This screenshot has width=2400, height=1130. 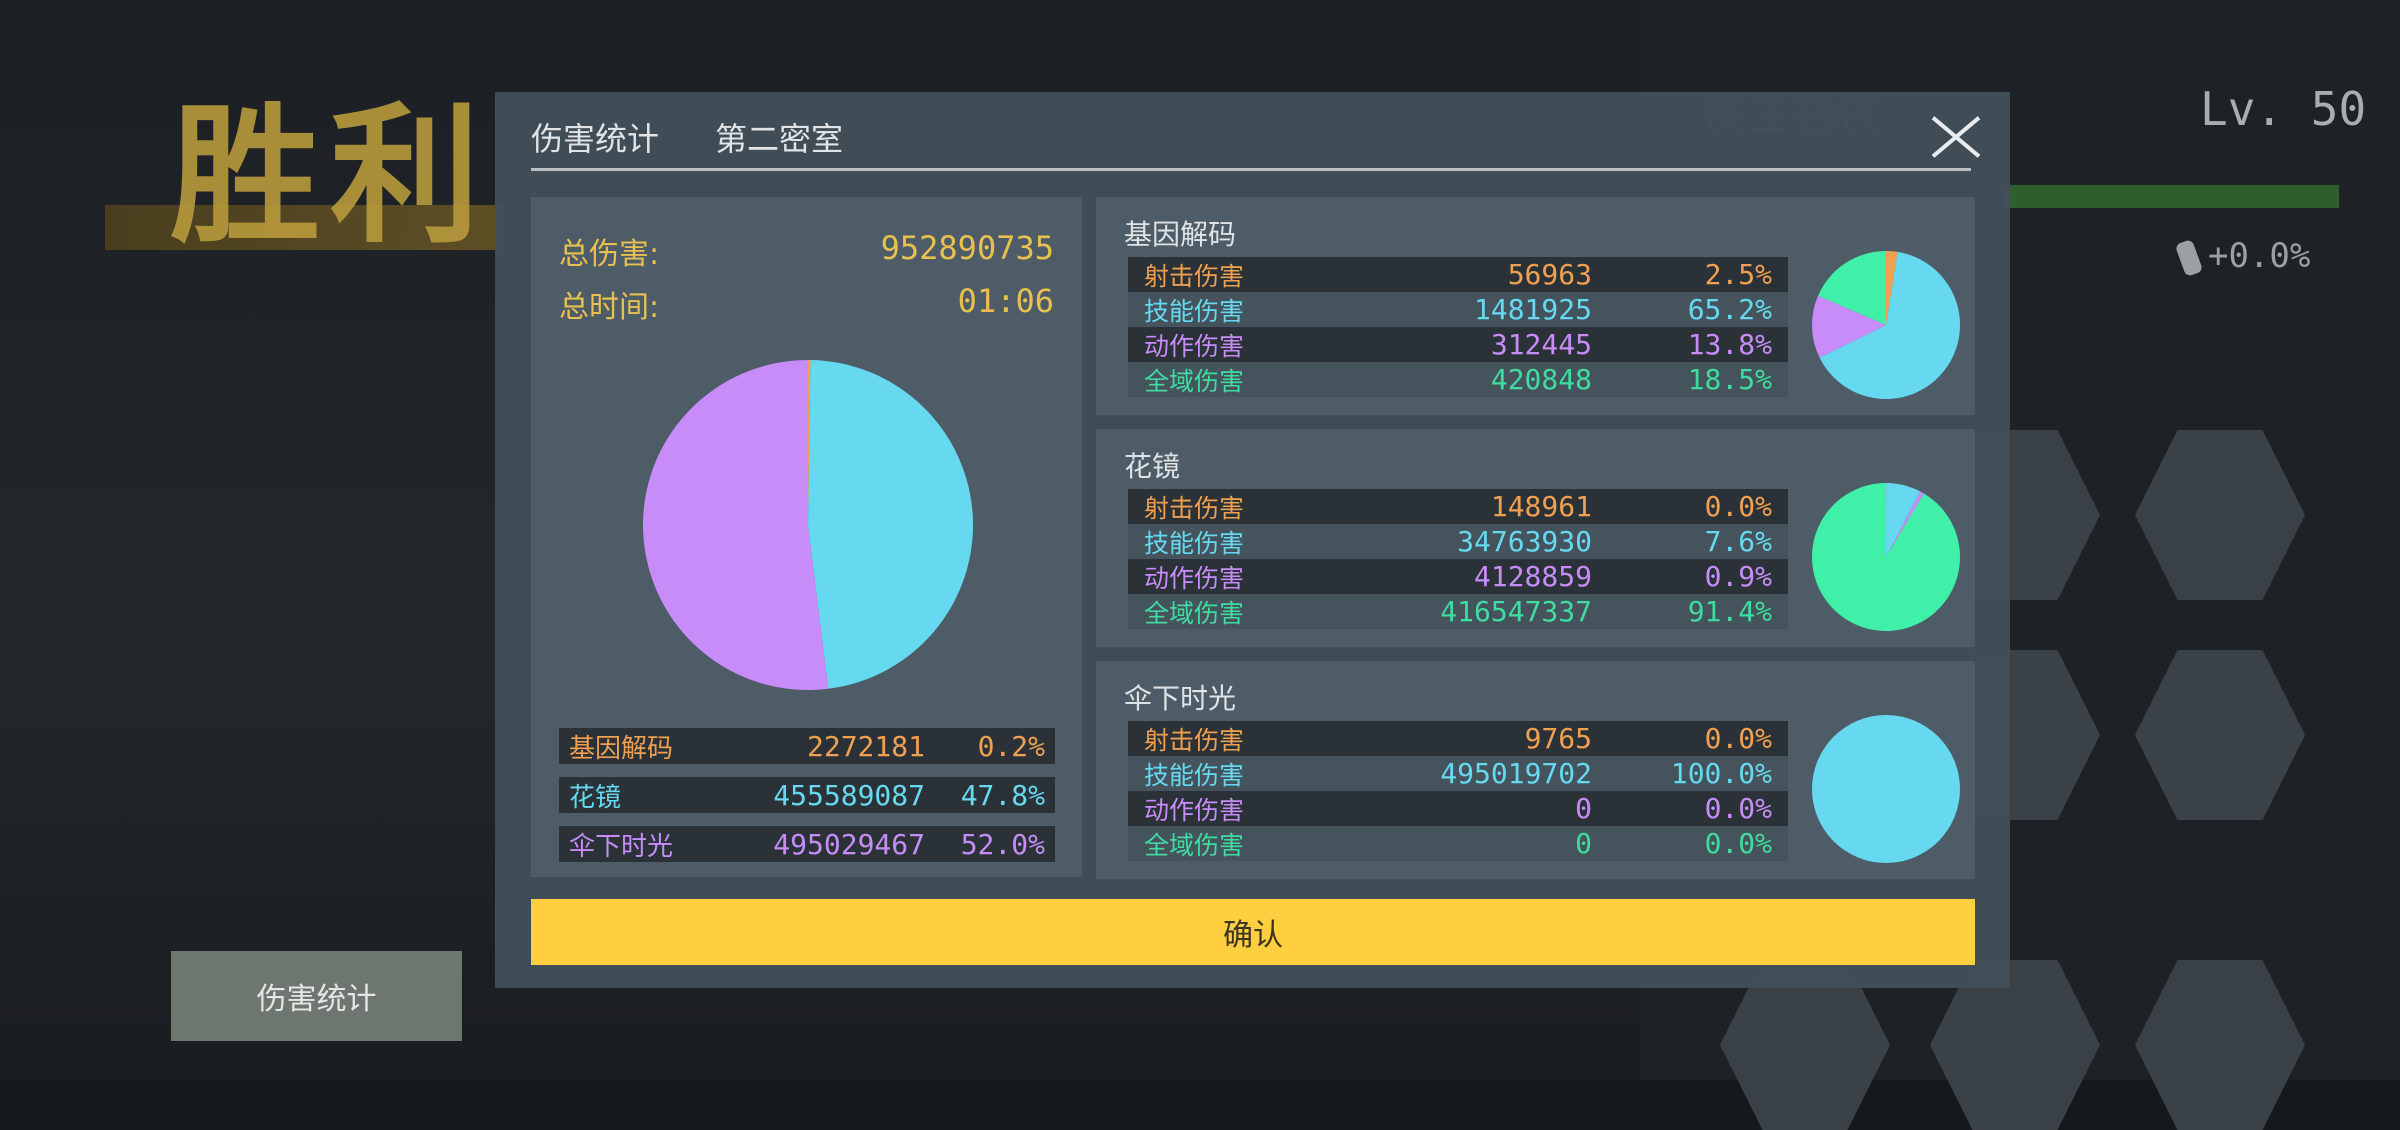 What do you see at coordinates (1180, 697) in the screenshot?
I see `card-title: 伞下时光` at bounding box center [1180, 697].